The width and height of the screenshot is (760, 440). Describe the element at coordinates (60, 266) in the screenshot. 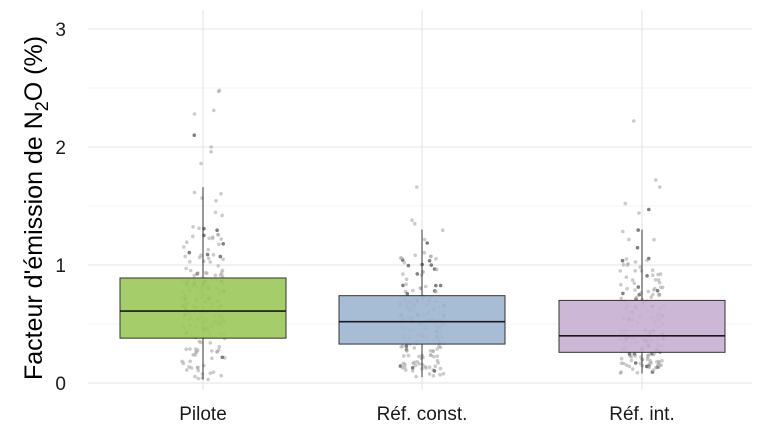

I see `y-tick-label: 1` at that location.